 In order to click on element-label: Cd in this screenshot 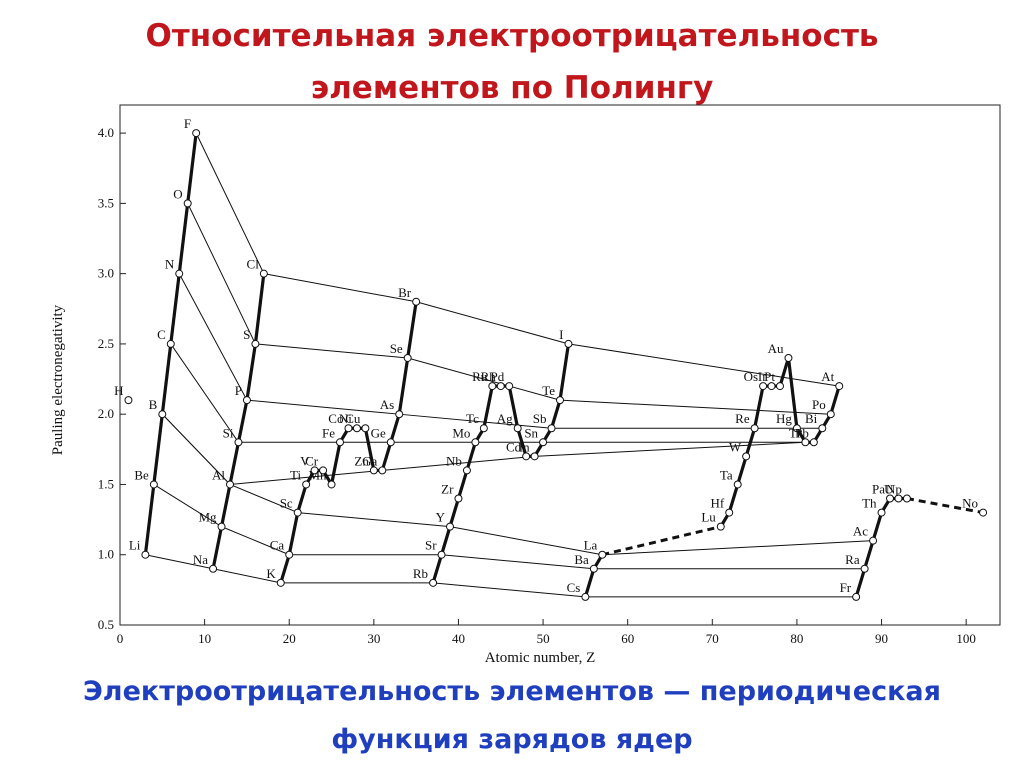, I will do `click(514, 446)`.